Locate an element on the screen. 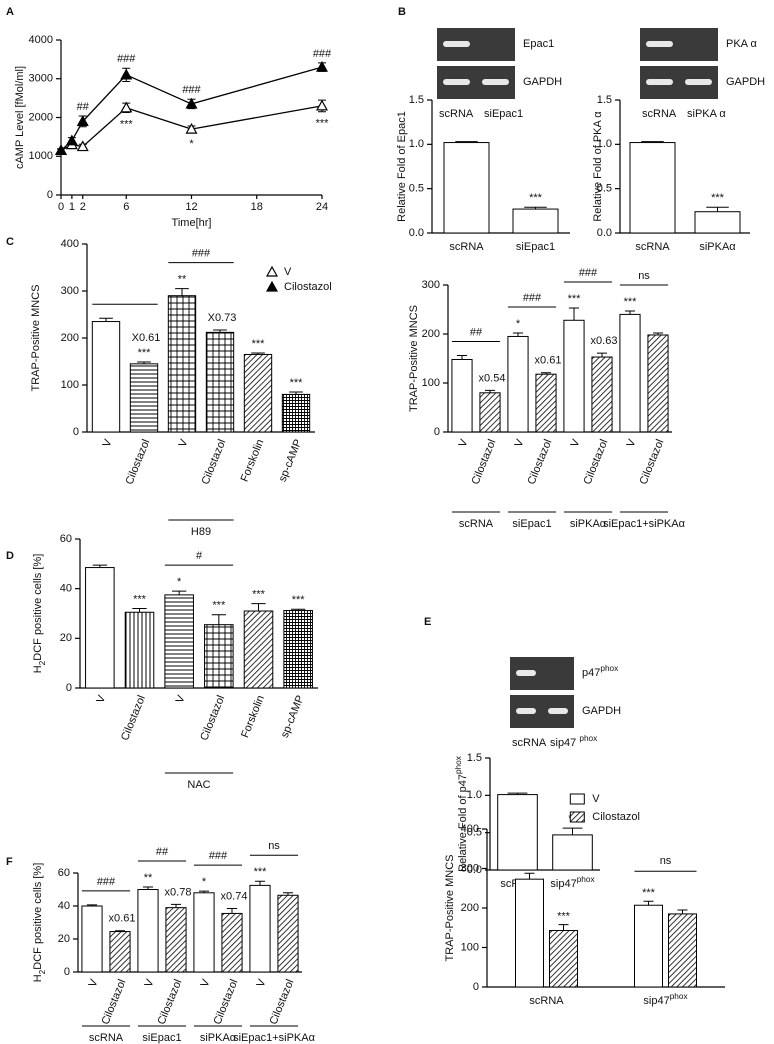 The image size is (774, 1044). x-tick-label: sip47phox is located at coordinates (665, 999).